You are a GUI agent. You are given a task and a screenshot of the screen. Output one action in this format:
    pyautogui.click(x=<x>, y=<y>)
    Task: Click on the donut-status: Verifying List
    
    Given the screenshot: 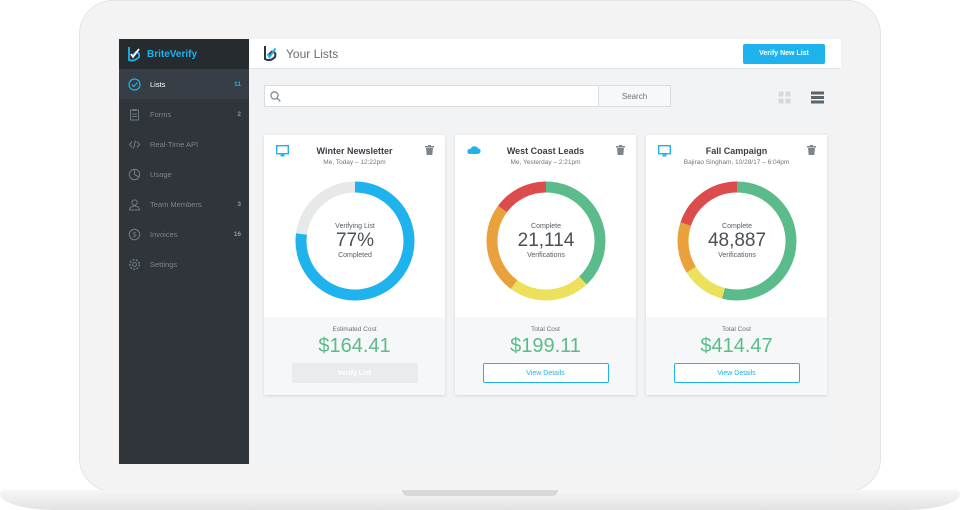 What is the action you would take?
    pyautogui.click(x=355, y=226)
    